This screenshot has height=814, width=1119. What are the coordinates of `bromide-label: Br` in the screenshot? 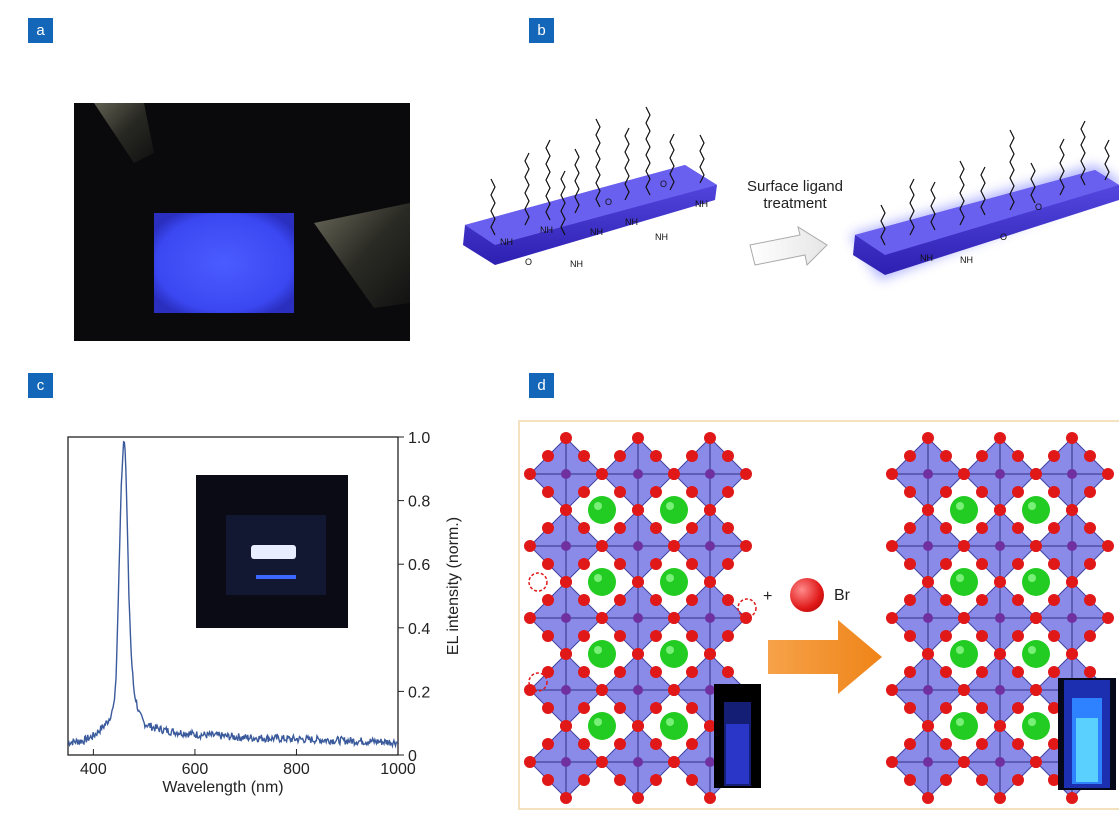 It's located at (842, 595).